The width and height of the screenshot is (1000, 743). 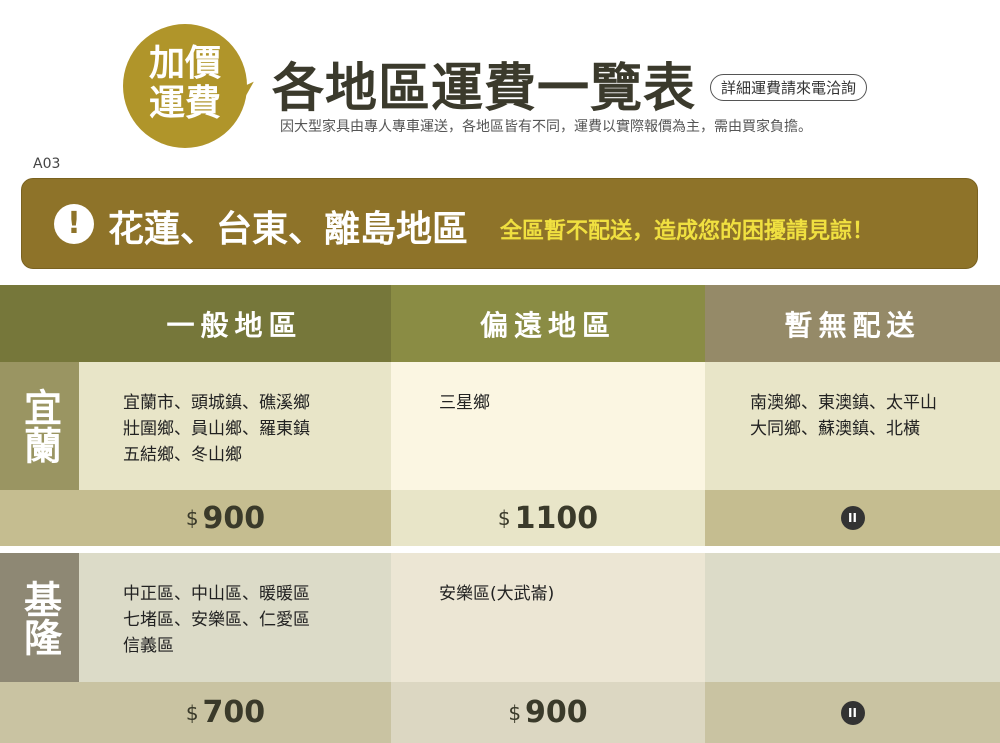 I want to click on exclamation-icon: !, so click(x=74, y=224).